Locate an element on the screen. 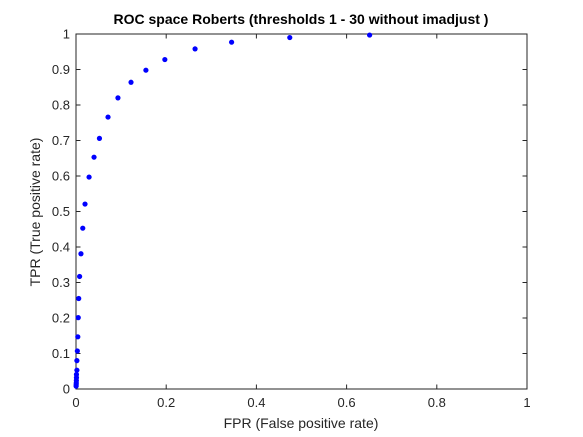  x-tick-label: 0.4 is located at coordinates (256, 402).